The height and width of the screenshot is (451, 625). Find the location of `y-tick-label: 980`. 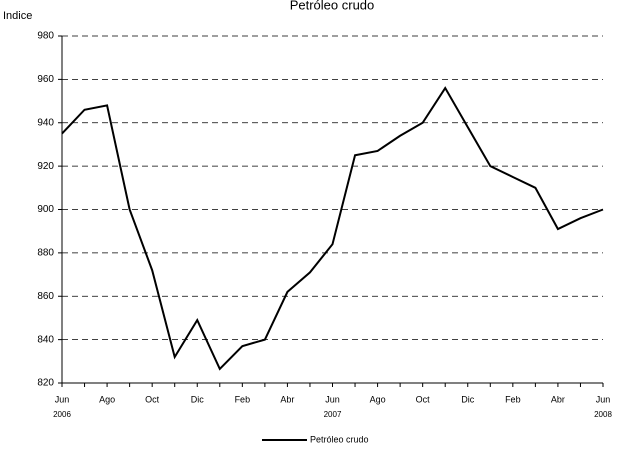

y-tick-label: 980 is located at coordinates (45, 36).